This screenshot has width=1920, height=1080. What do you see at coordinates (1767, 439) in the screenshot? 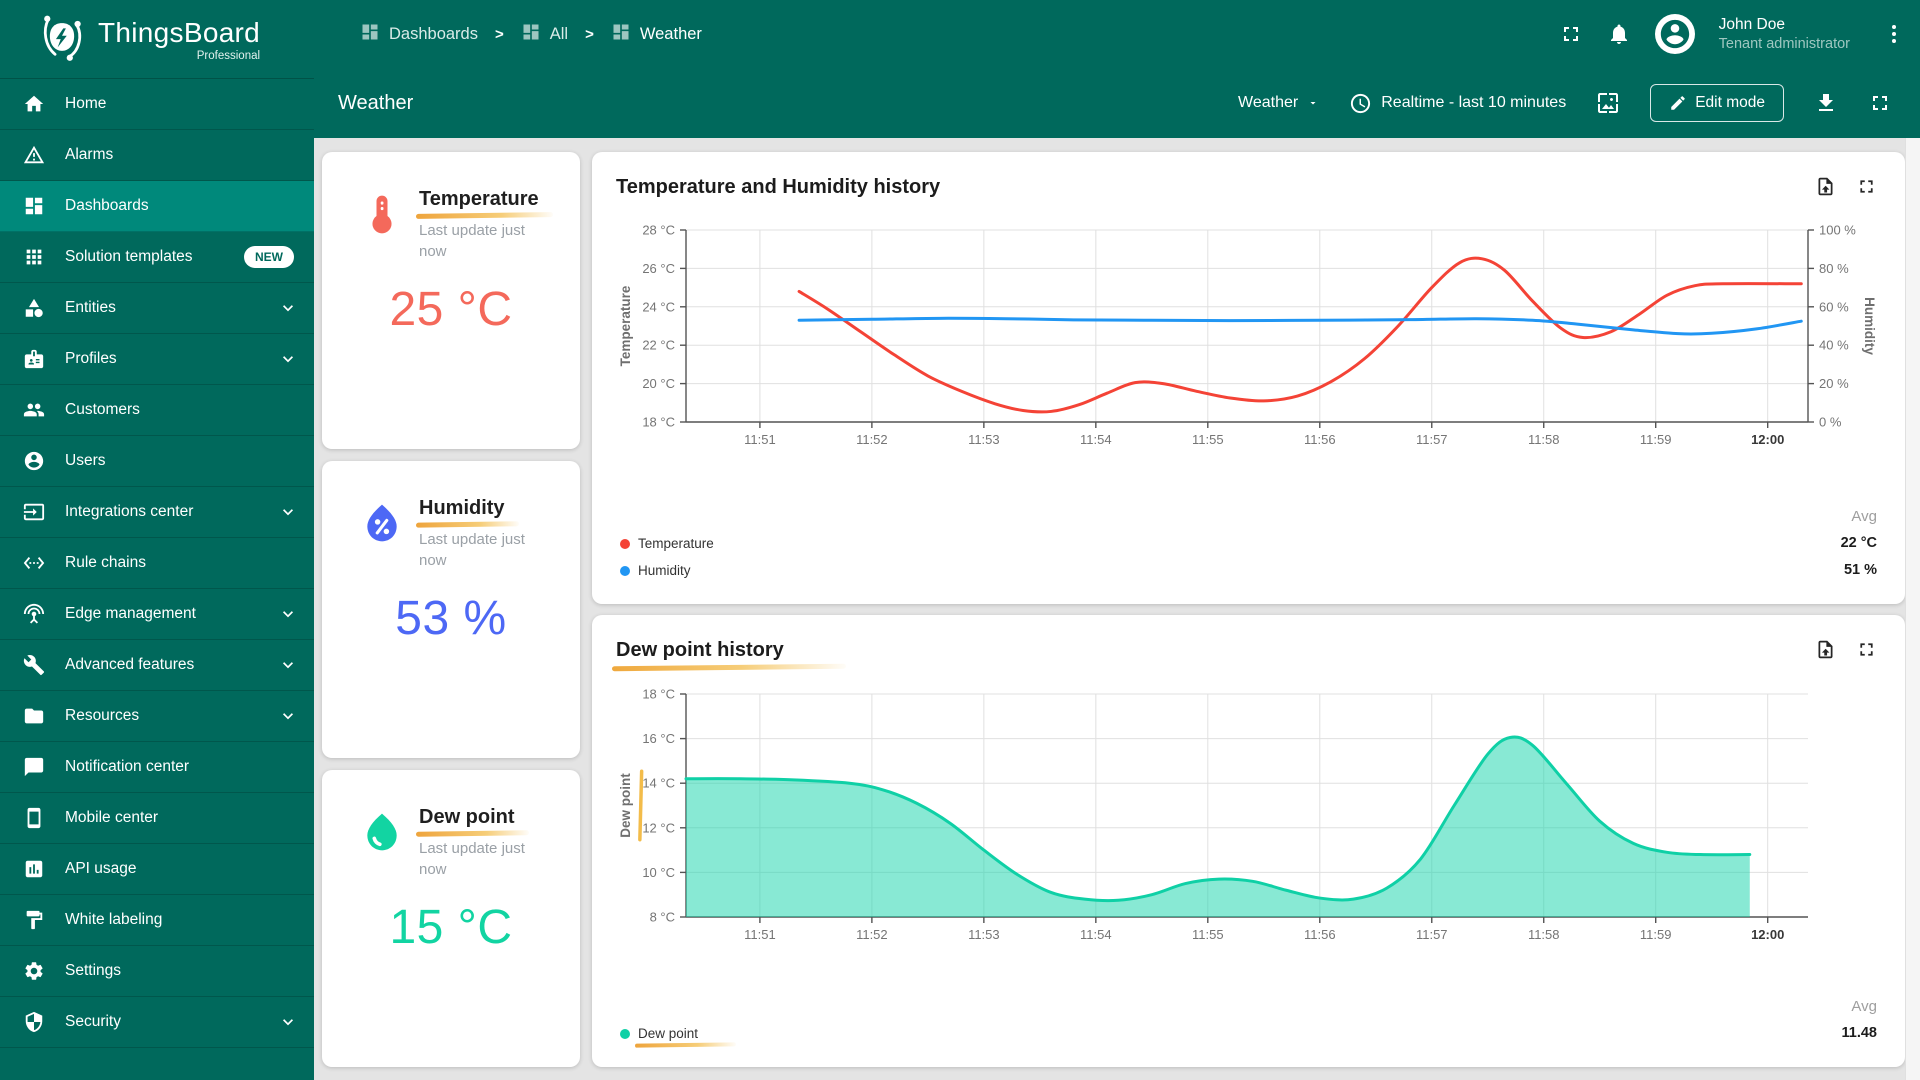
I see `svg-text: 12:00` at bounding box center [1767, 439].